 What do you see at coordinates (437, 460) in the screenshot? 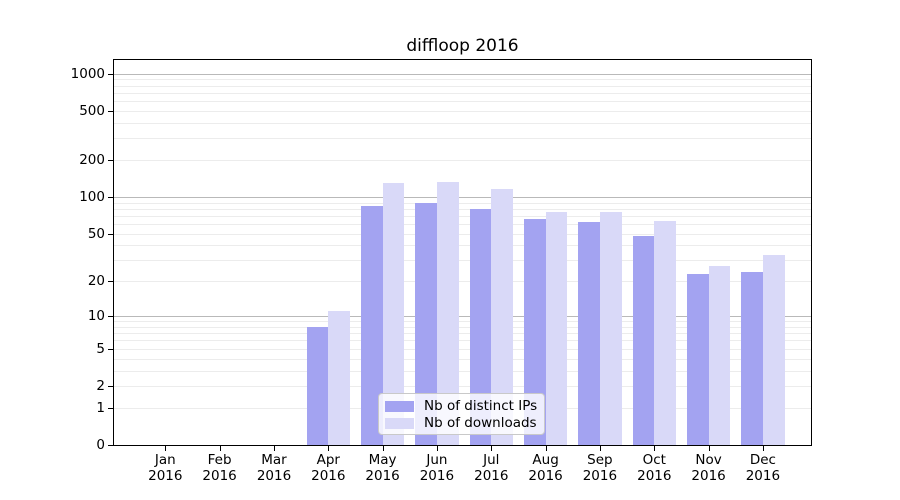
I see `x-tick-label-month: Jun` at bounding box center [437, 460].